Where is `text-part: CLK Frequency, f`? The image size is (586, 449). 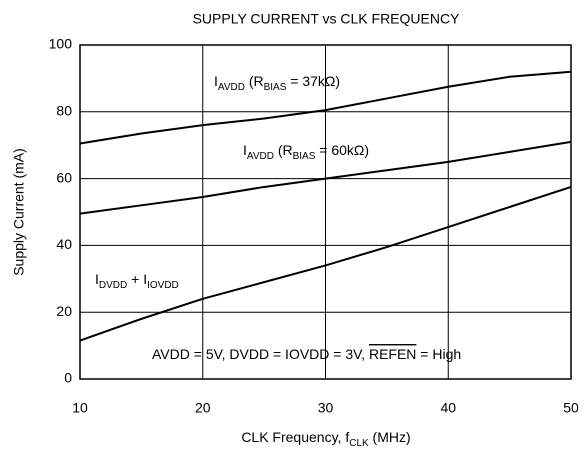 text-part: CLK Frequency, f is located at coordinates (295, 437).